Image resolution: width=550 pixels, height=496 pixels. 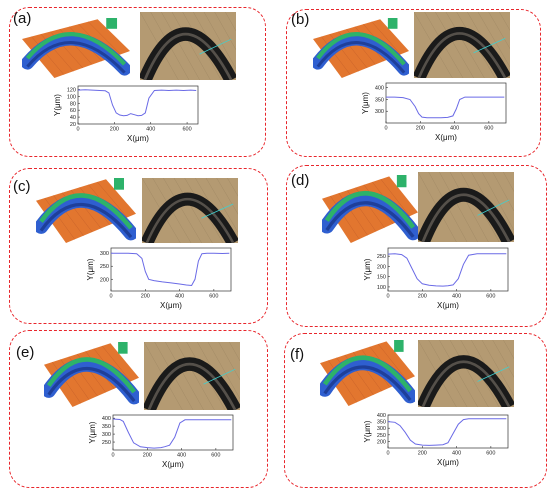 I want to click on panel-label: (d), so click(x=300, y=180).